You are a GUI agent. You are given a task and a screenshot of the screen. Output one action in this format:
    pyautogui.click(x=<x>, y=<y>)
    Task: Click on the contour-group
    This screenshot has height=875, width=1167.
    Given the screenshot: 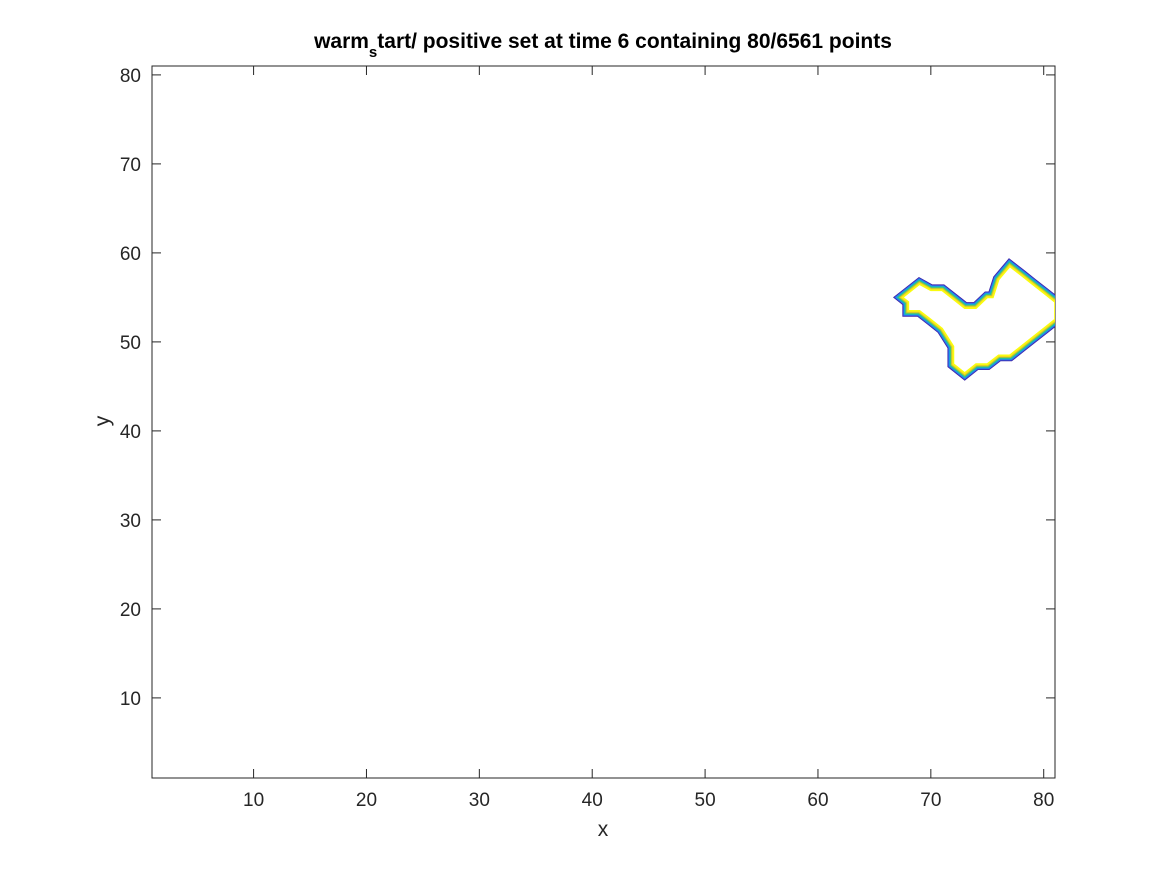 What is the action you would take?
    pyautogui.click(x=973, y=319)
    